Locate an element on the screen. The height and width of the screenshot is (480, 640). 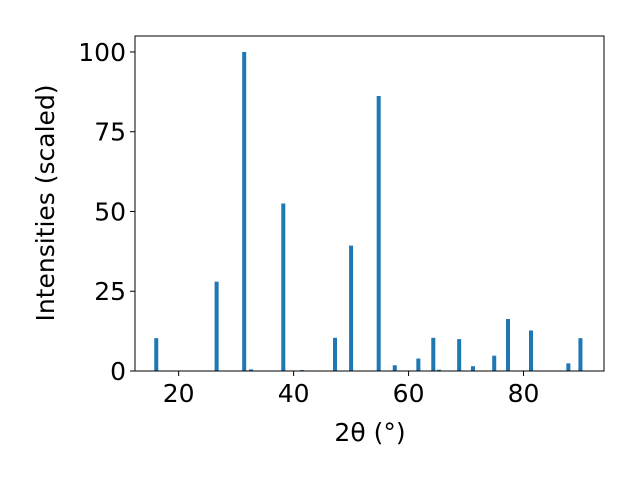
y-tick-label: 100 is located at coordinates (102, 52).